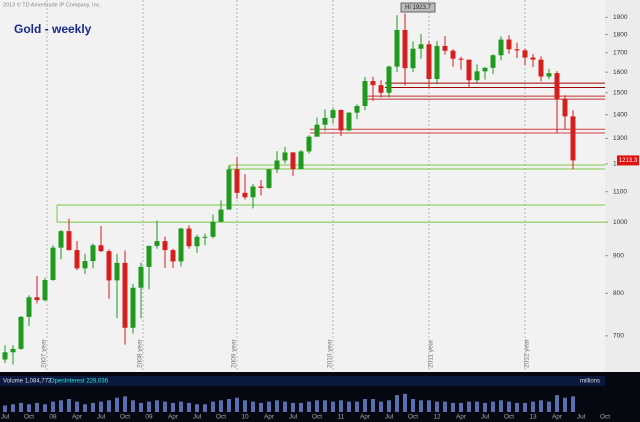 The width and height of the screenshot is (640, 422). Describe the element at coordinates (527, 353) in the screenshot. I see `year-label: 2012 year` at that location.